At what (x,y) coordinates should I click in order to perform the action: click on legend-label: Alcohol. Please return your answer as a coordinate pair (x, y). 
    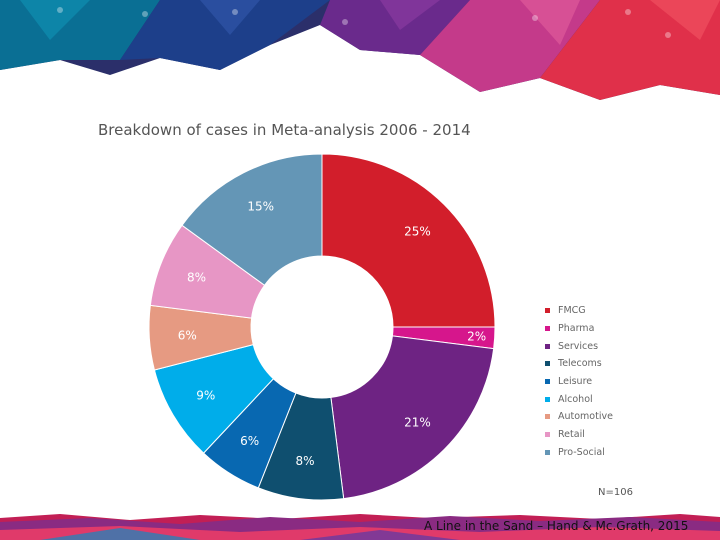
    Looking at the image, I should click on (575, 399).